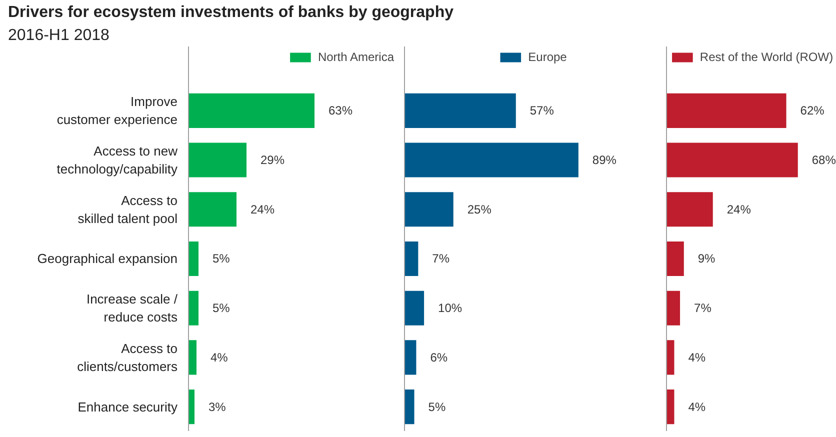 This screenshot has height=437, width=836. I want to click on data-label: 9%, so click(707, 259).